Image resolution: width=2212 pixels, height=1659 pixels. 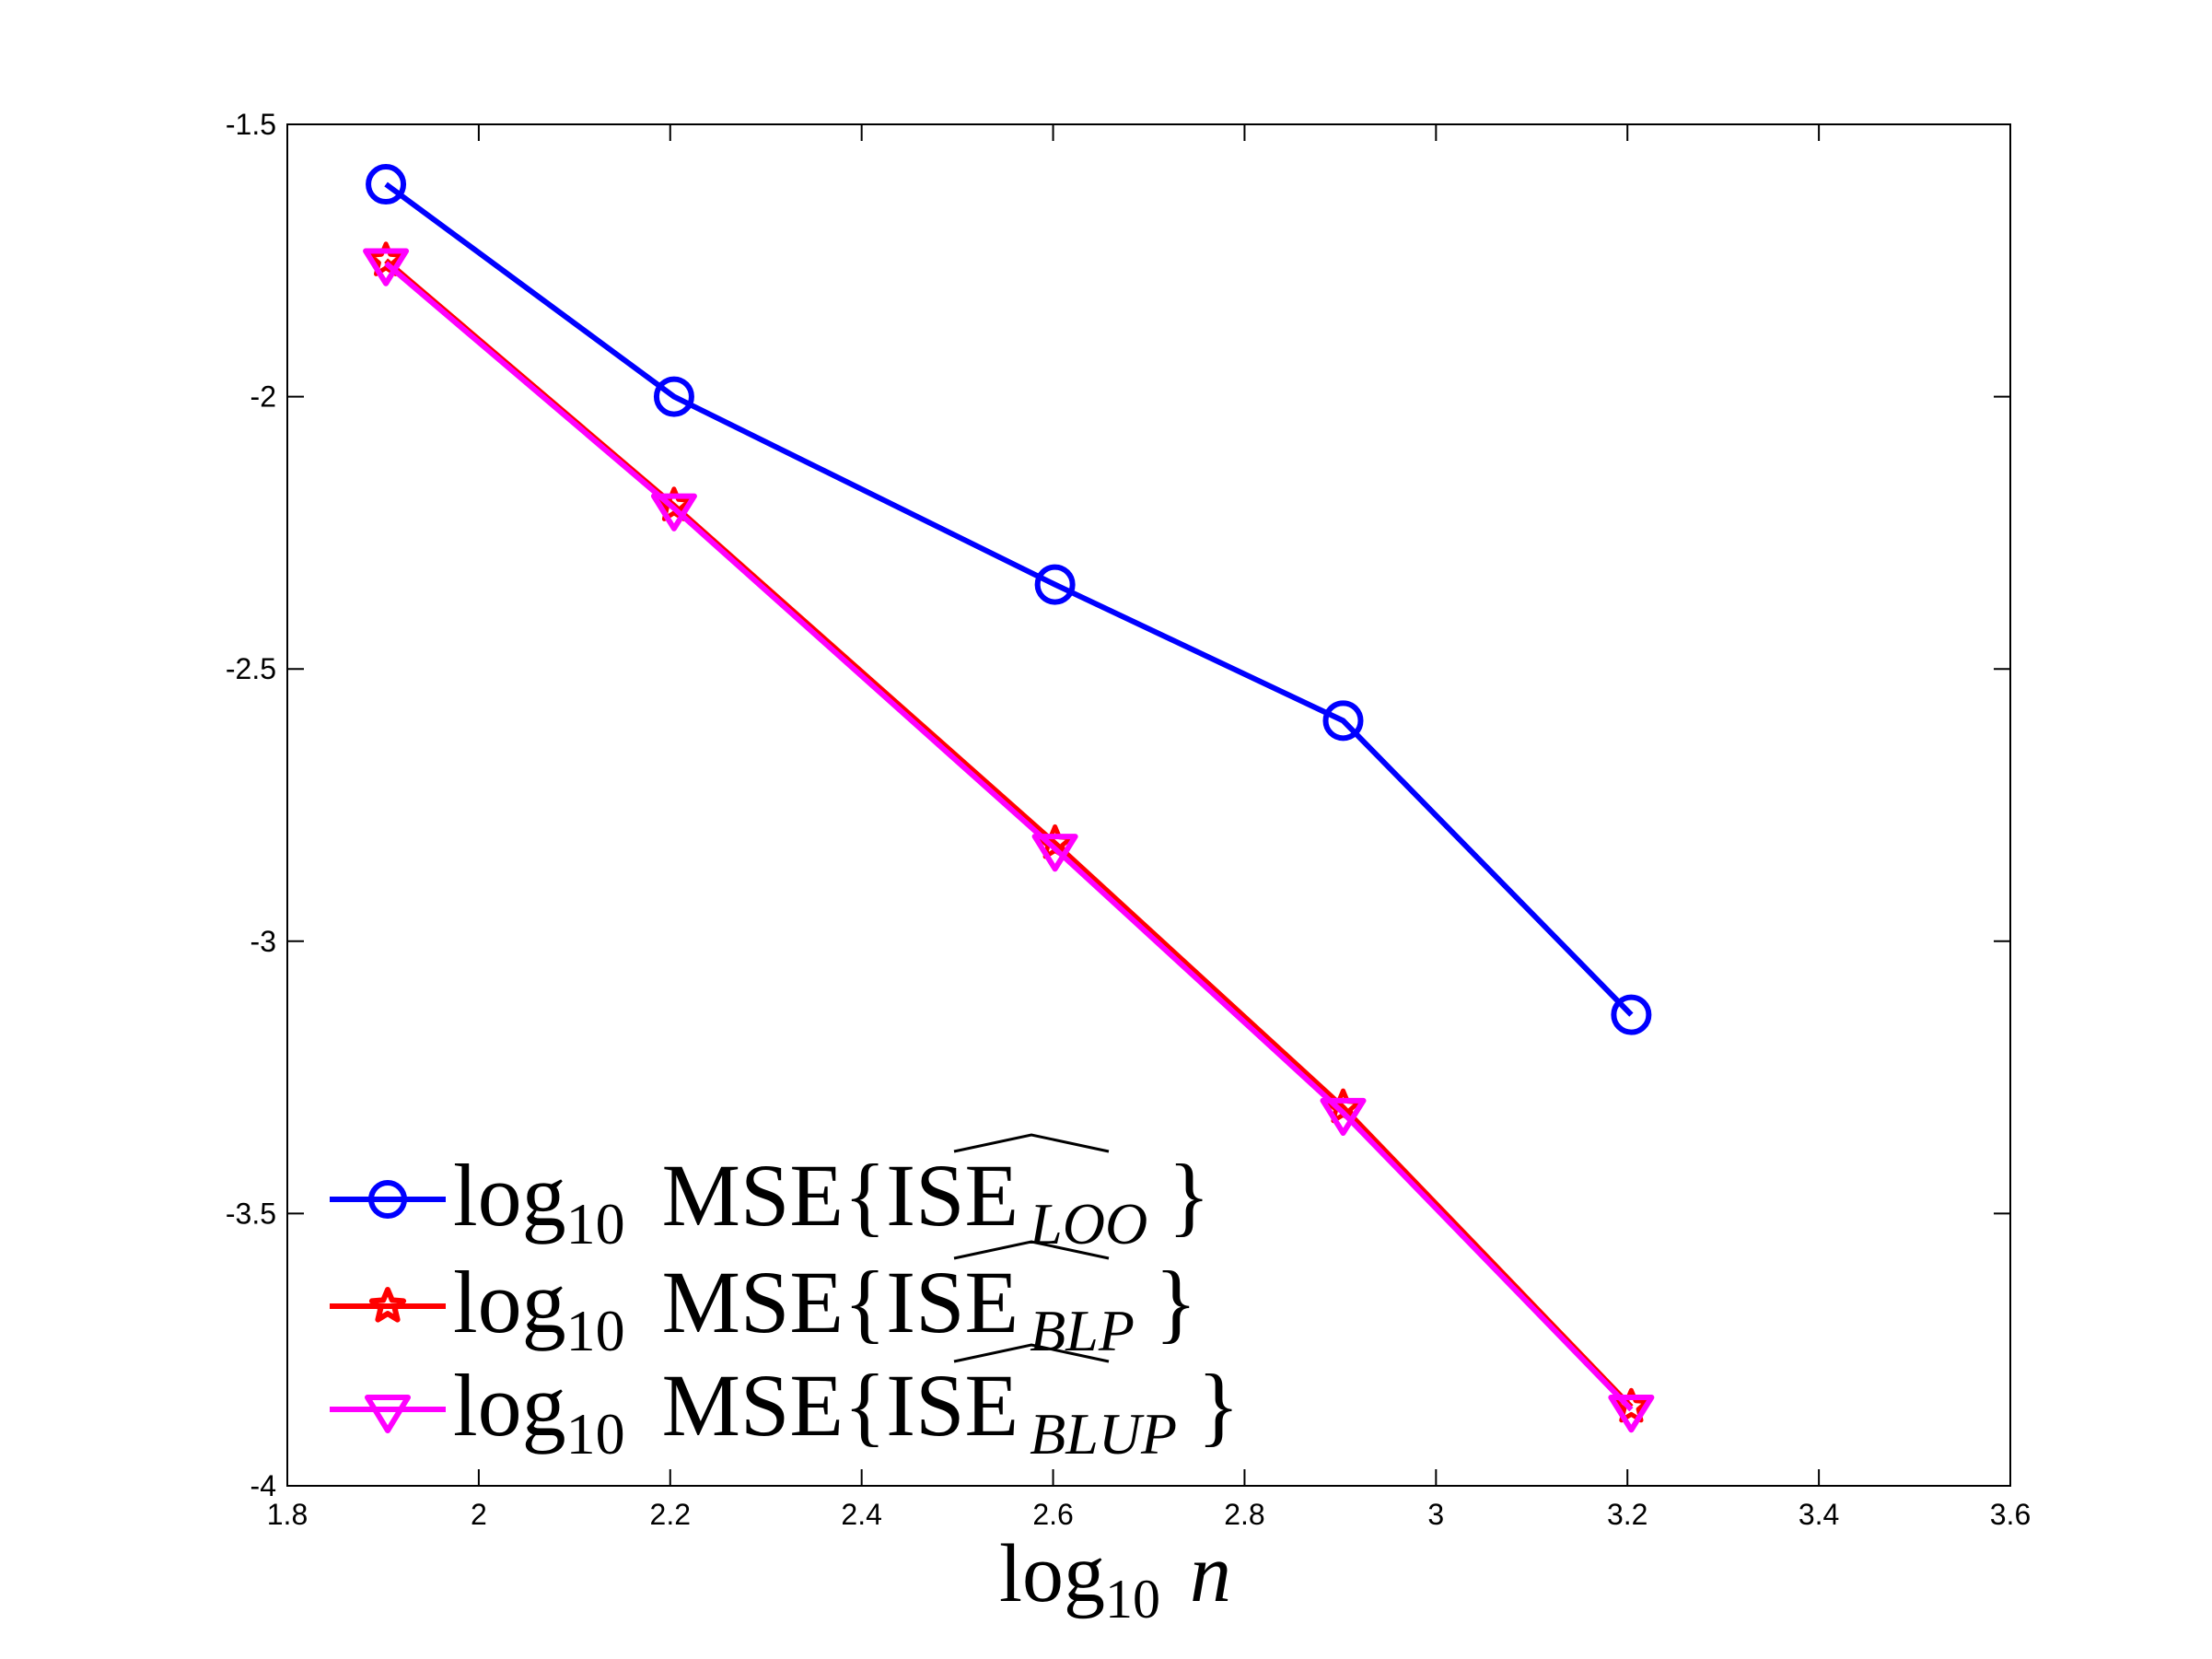 I want to click on legend-ise-loo: ISE, so click(x=953, y=1195).